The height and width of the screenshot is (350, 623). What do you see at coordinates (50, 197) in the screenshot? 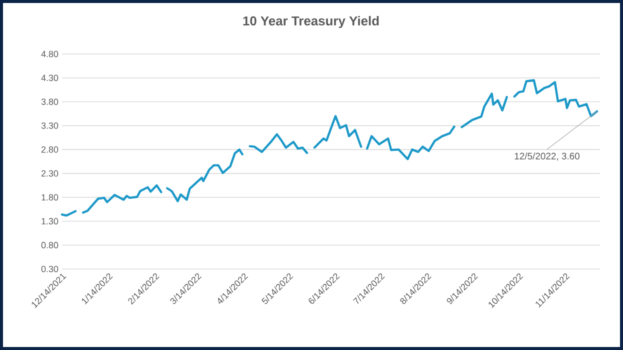
I see `y-tick-label: 1.80` at bounding box center [50, 197].